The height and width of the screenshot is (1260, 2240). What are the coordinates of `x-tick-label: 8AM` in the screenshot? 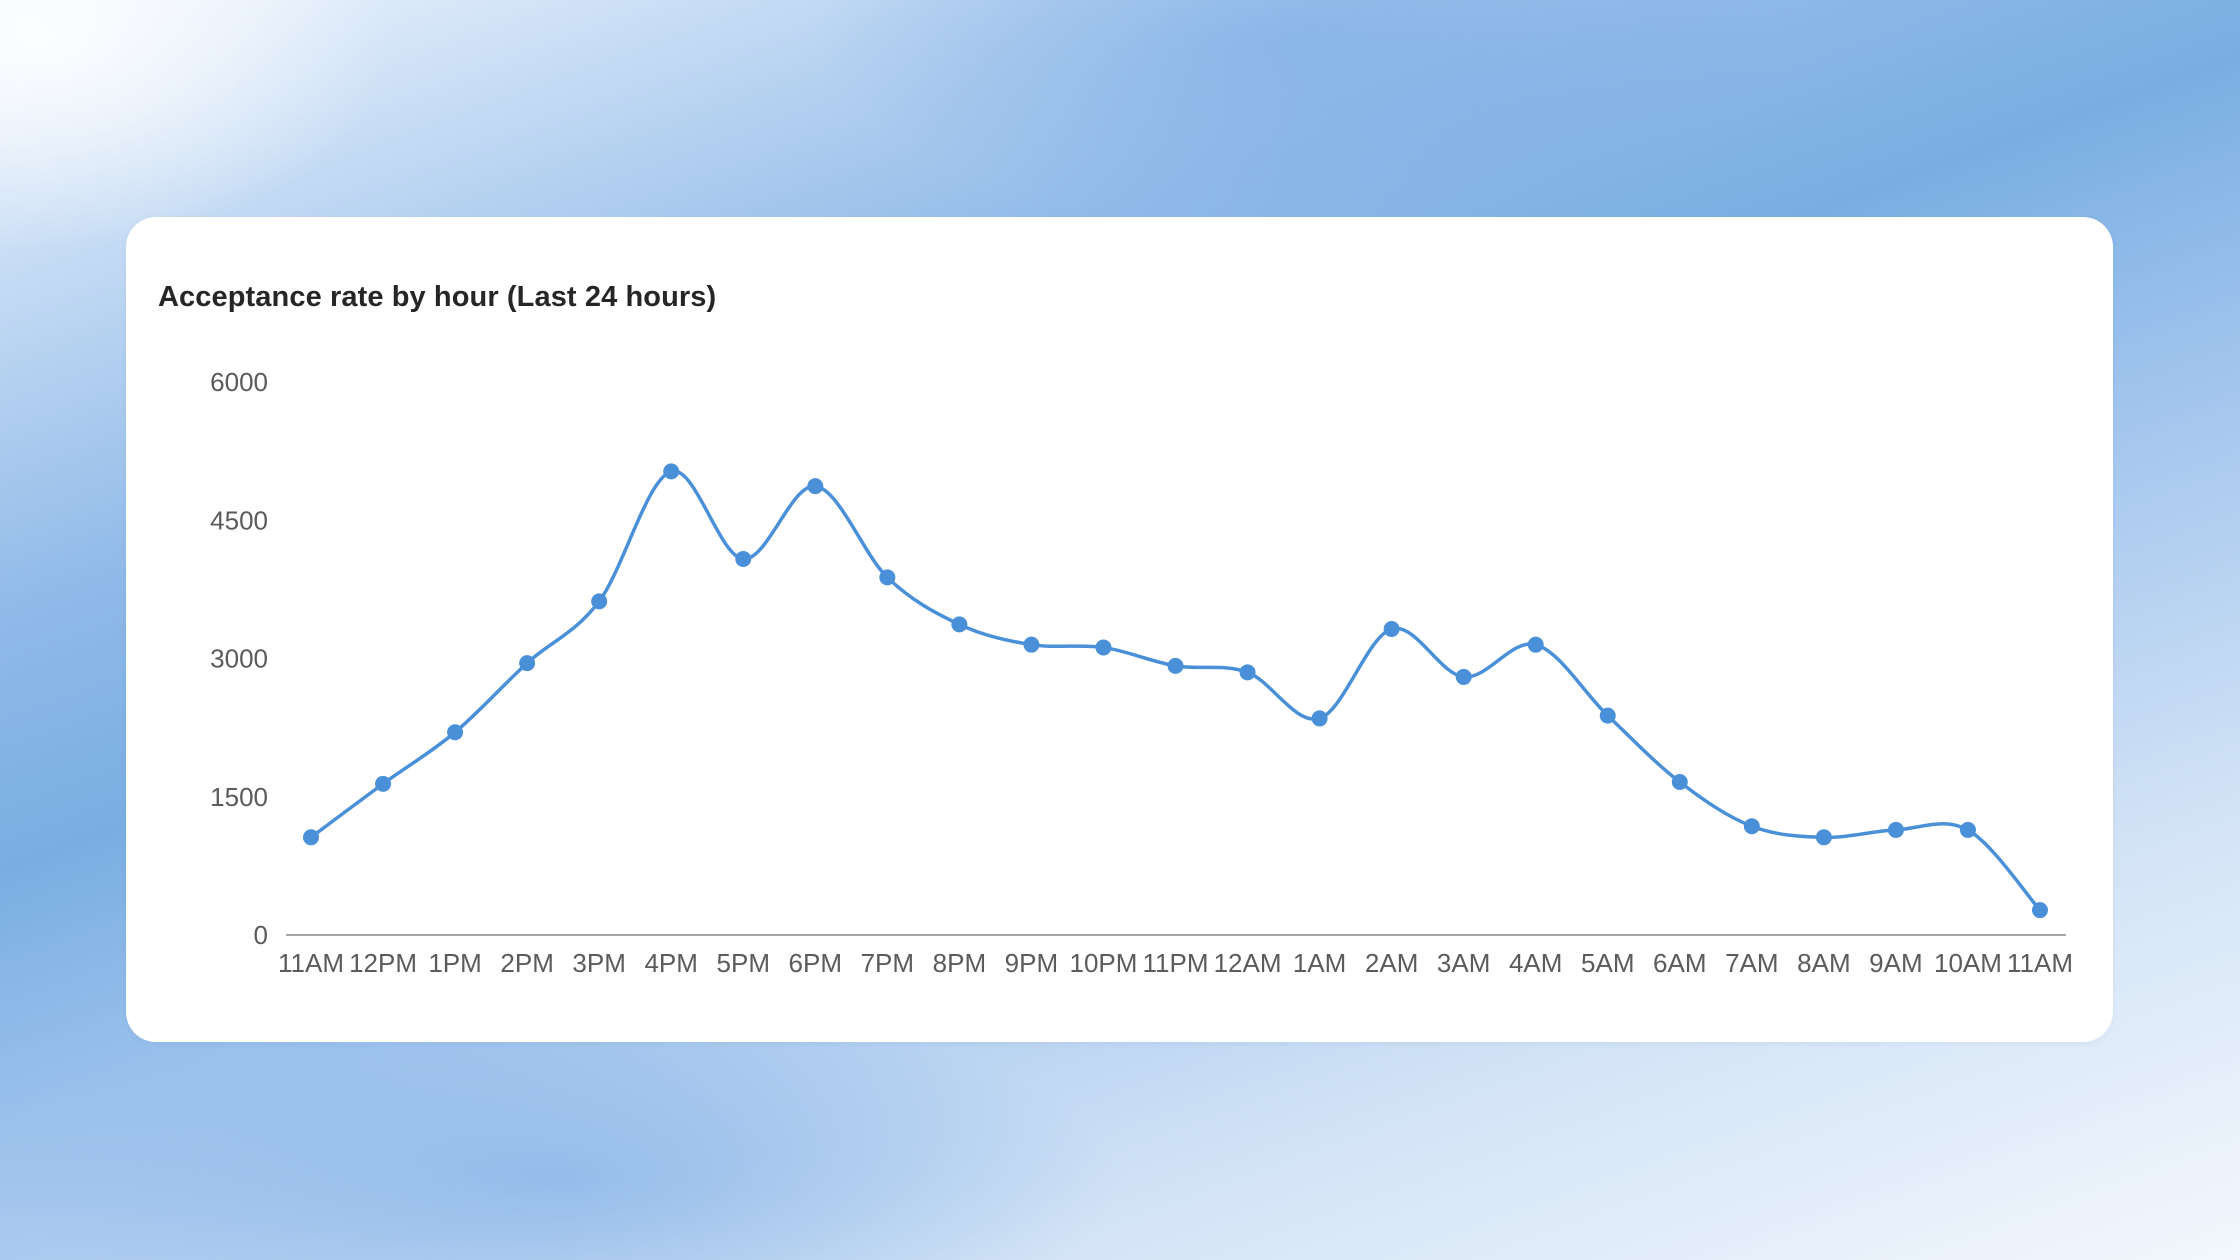 It's located at (1823, 963).